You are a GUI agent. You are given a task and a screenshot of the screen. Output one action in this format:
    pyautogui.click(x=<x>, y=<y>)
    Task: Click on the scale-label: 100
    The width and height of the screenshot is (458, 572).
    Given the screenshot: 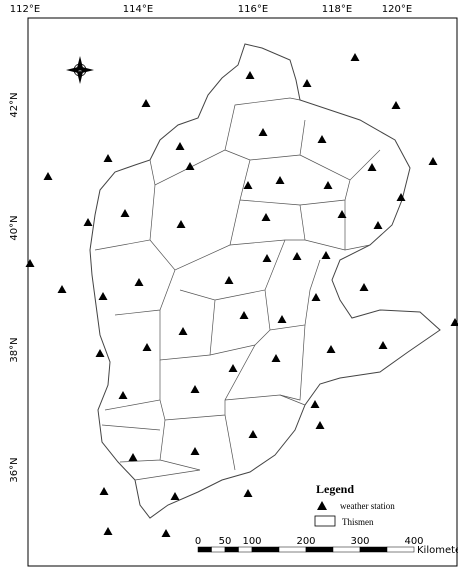 What is the action you would take?
    pyautogui.click(x=251, y=541)
    